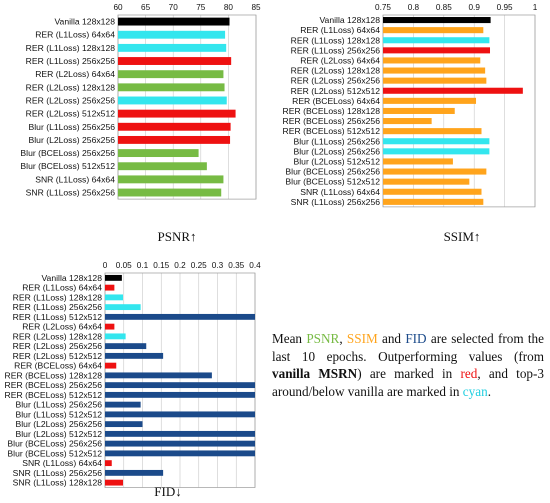  Describe the element at coordinates (71, 61) in the screenshot. I see `psnr-category-label: RER (L1Loss) 256x256` at that location.